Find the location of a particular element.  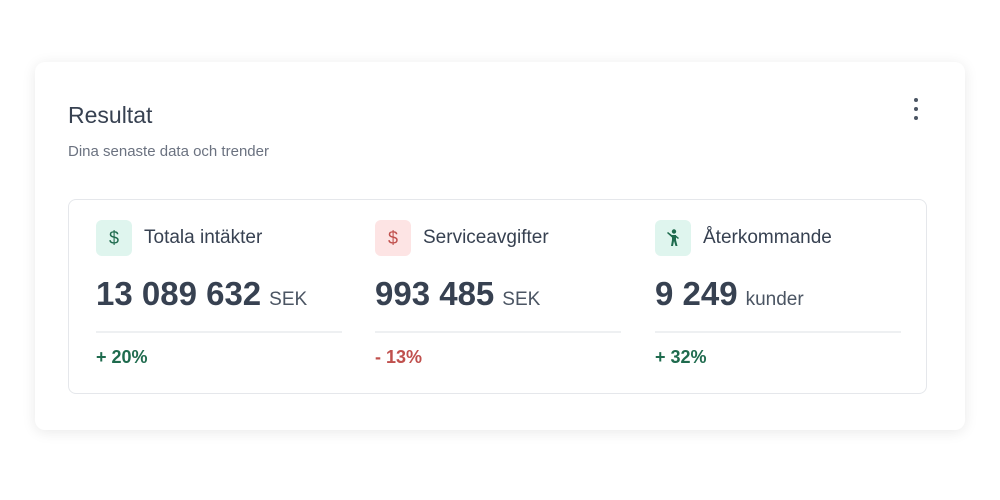

stat-unit: kunder is located at coordinates (774, 299).